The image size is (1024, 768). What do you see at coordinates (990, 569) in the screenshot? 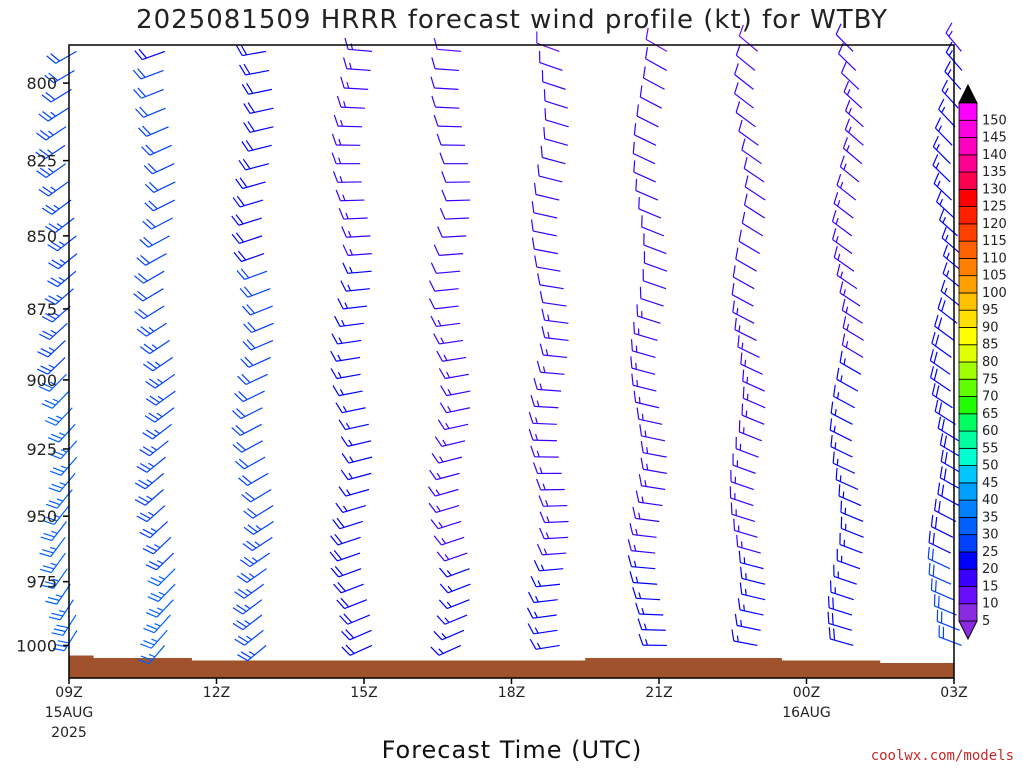
I see `colorbar-tick-label: 20` at bounding box center [990, 569].